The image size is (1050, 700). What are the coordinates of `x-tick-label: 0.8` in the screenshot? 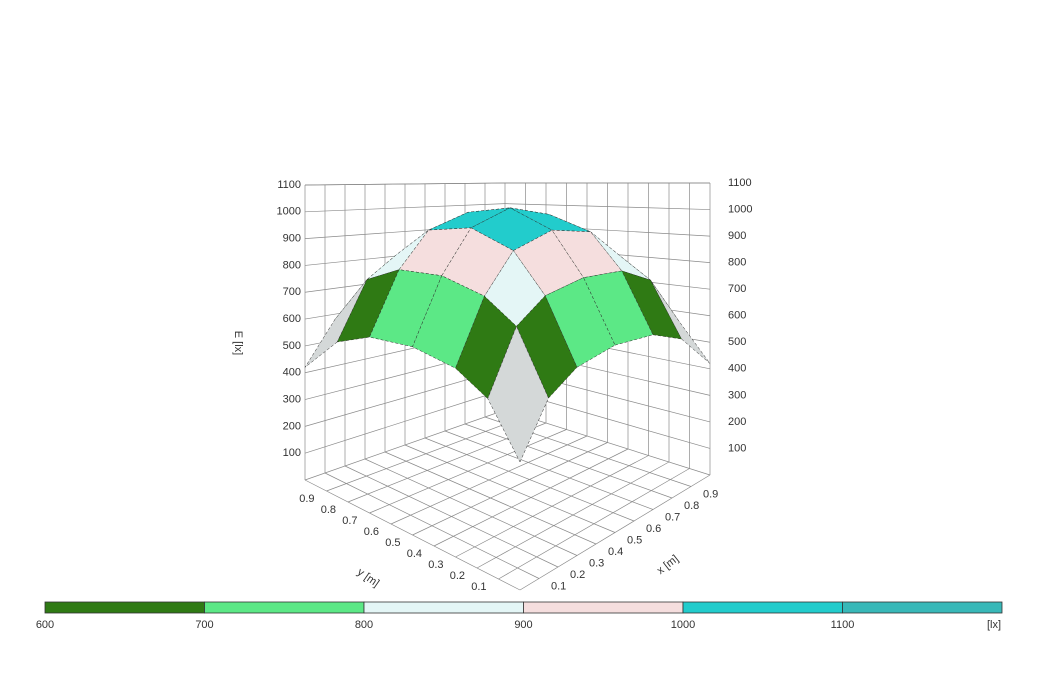 It's located at (691, 506).